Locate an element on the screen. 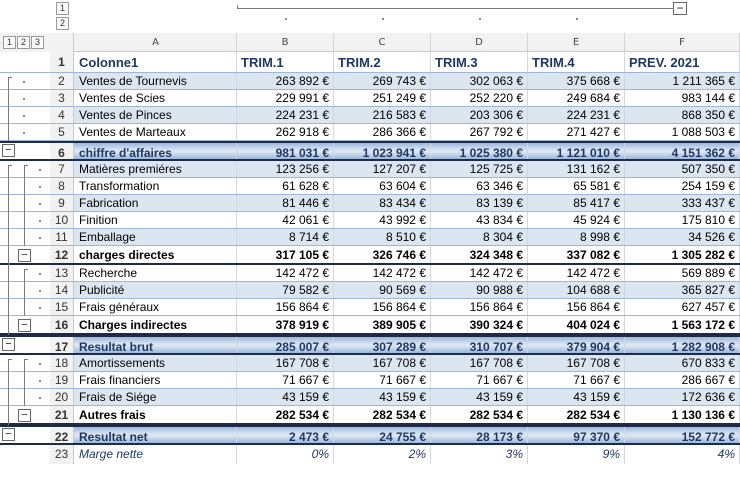 This screenshot has height=477, width=740. row-label-cell: Frais de Siége is located at coordinates (156, 397).